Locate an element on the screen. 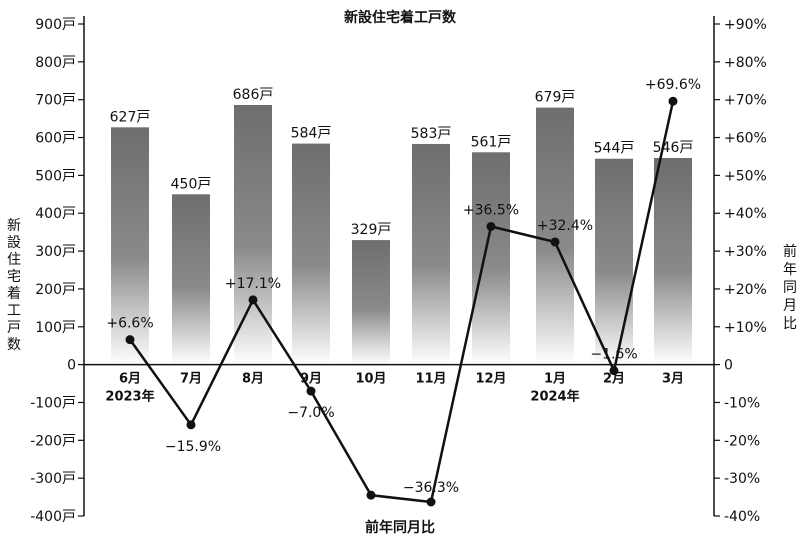  category-label: 2月 is located at coordinates (614, 379).